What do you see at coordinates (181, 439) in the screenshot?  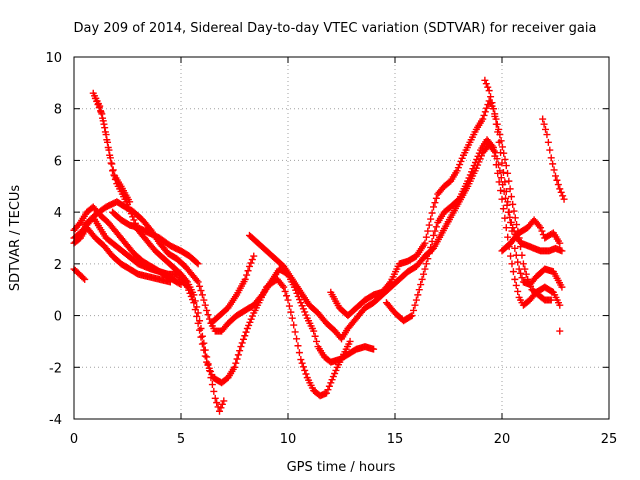 I see `x-tick-label: 5` at bounding box center [181, 439].